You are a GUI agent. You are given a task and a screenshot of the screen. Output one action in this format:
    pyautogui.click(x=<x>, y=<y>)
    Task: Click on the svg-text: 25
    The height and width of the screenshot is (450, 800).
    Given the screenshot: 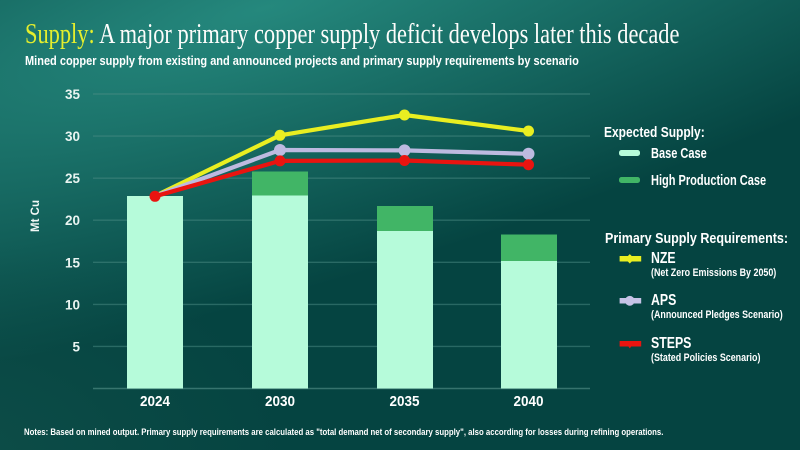 What is the action you would take?
    pyautogui.click(x=73, y=178)
    